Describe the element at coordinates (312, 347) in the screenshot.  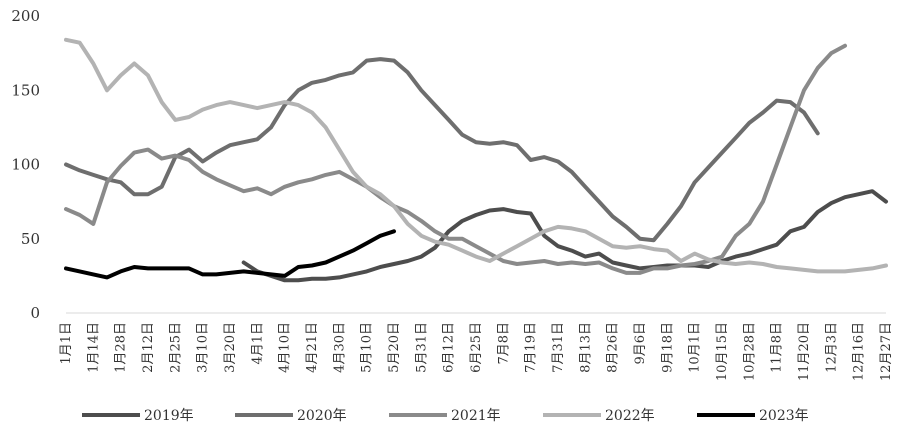
I see `x-tick-label: 4月21日` at that location.